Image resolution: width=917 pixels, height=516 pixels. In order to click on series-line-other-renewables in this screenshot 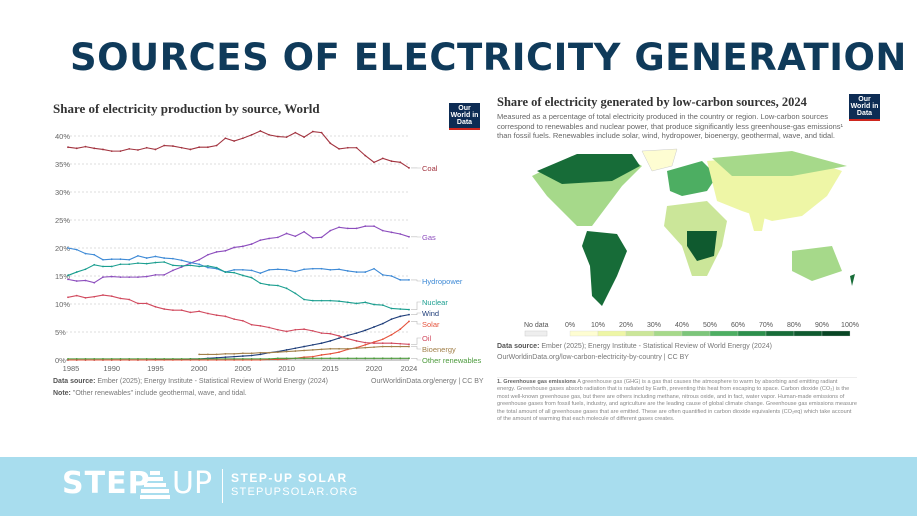, I will do `click(238, 358)`.